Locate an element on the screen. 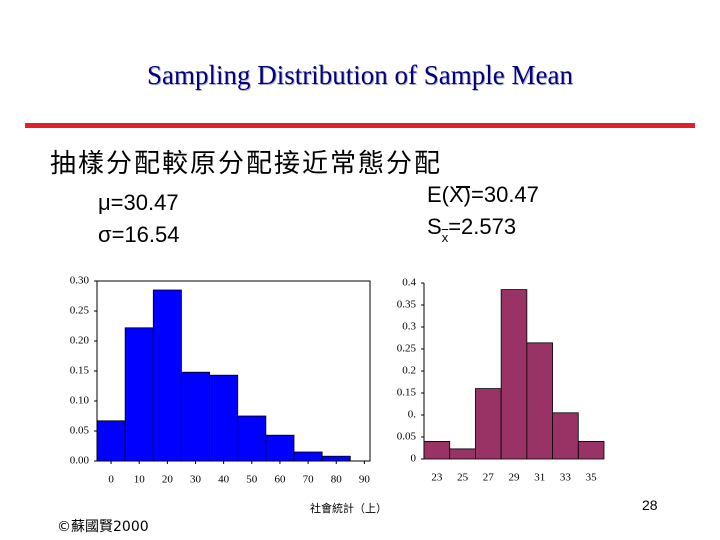  y-tick-label: 0.2 is located at coordinates (409, 371).